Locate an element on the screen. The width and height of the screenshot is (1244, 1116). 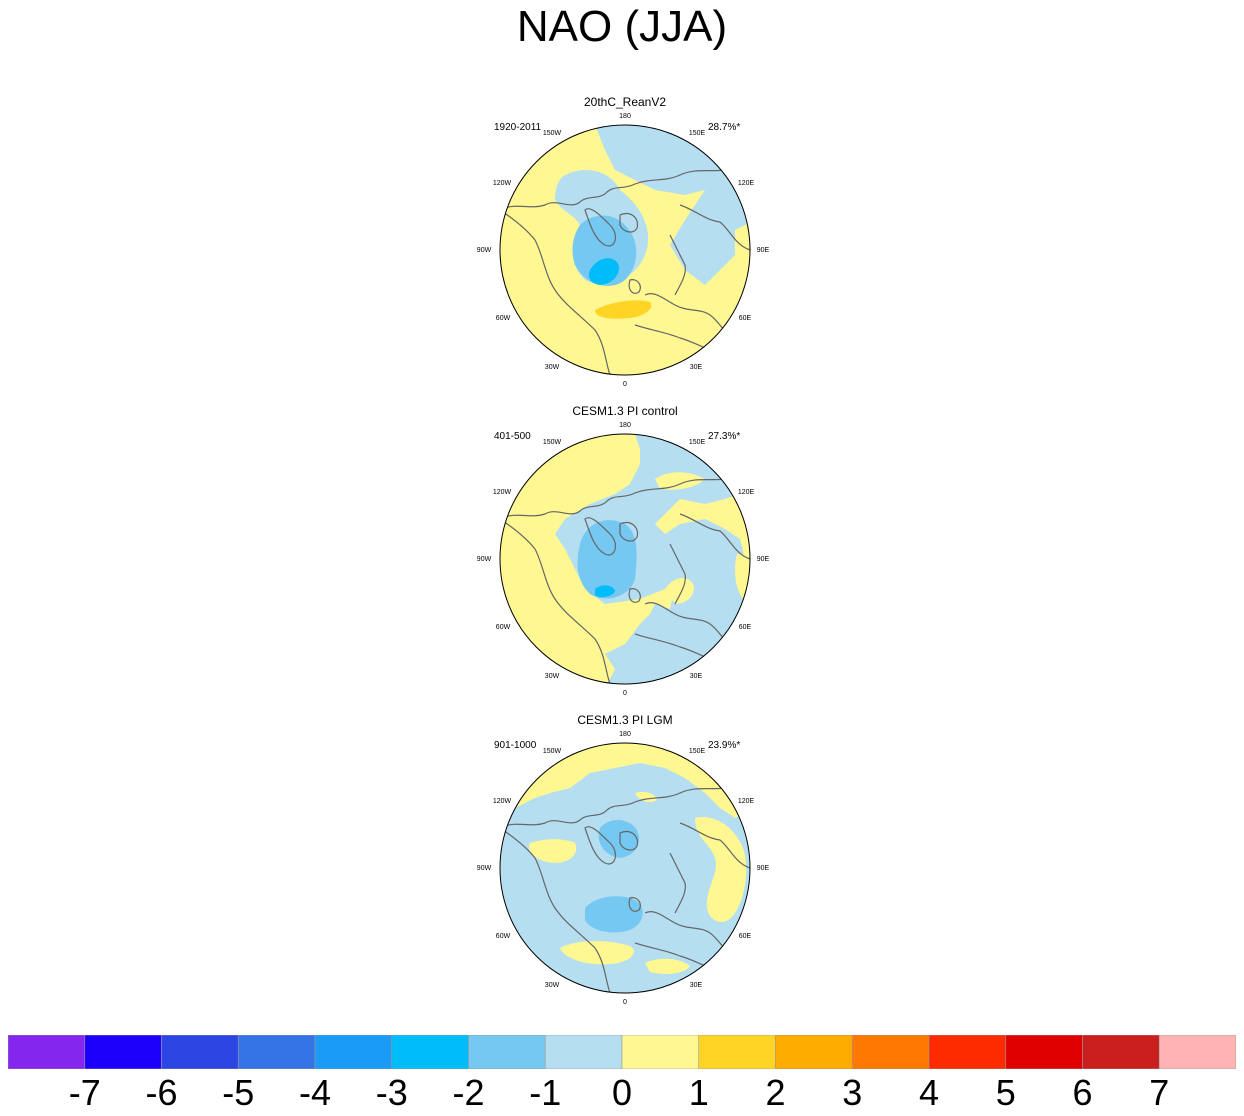
colorbar-tick-label: -4 is located at coordinates (315, 1092).